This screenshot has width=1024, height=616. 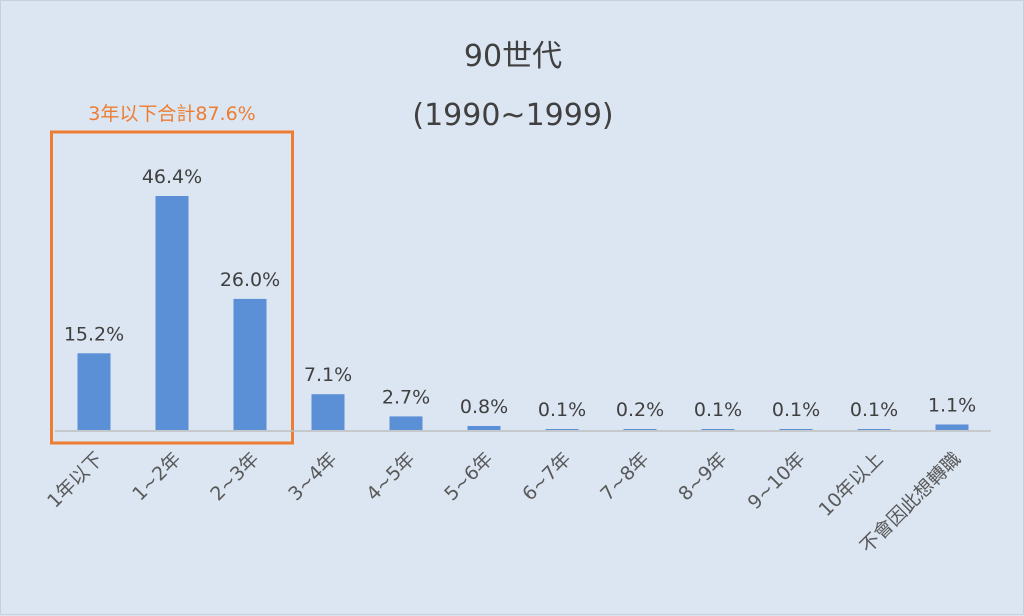 I want to click on data-label-7: 0.1%, so click(x=562, y=410).